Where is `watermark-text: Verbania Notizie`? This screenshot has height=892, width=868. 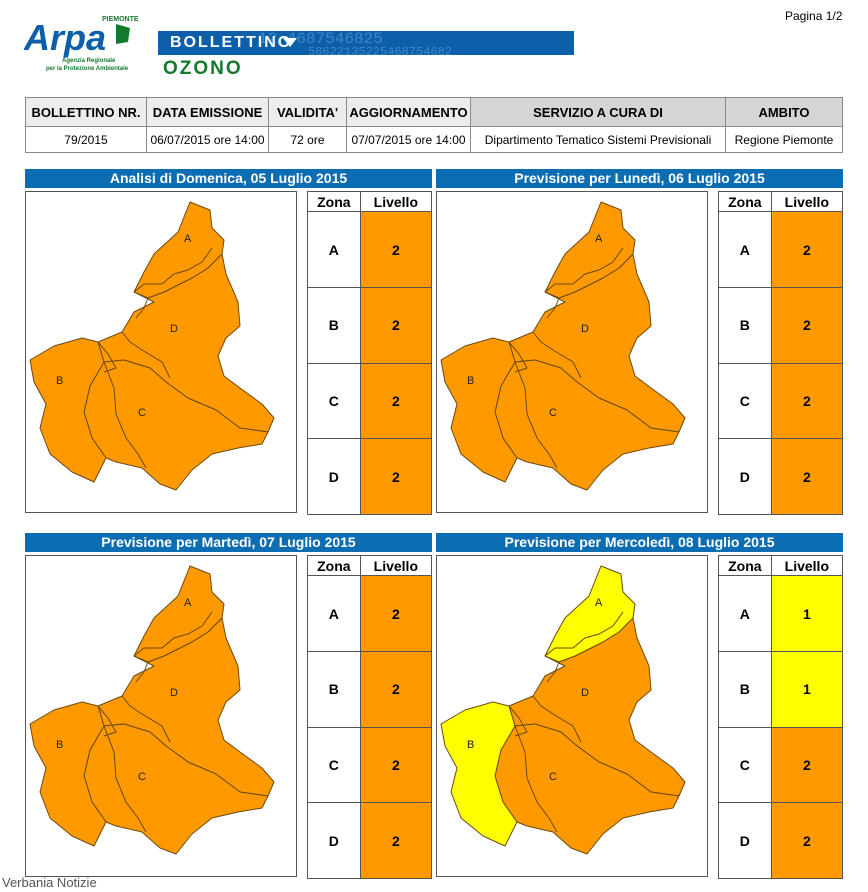 watermark-text: Verbania Notizie is located at coordinates (49, 882).